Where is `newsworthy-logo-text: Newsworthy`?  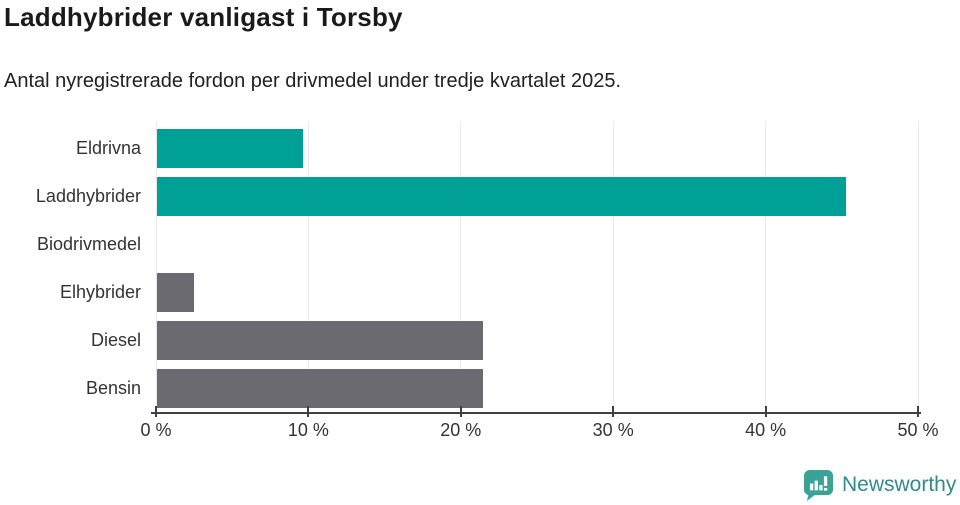
newsworthy-logo-text: Newsworthy is located at coordinates (899, 484).